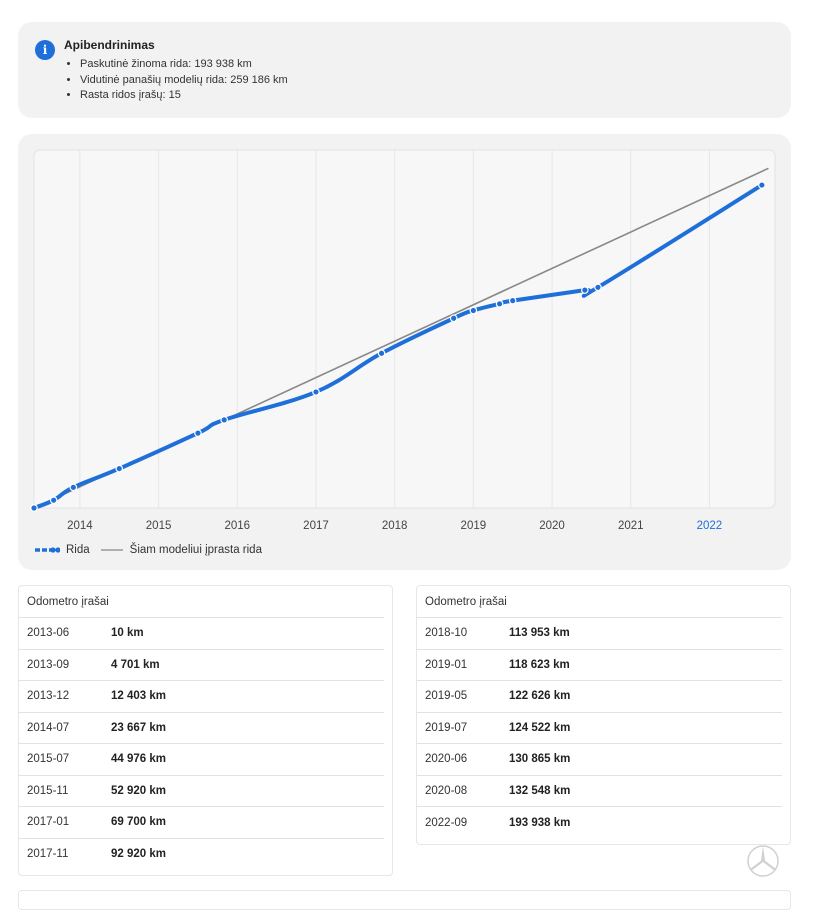  I want to click on row-mileage: 130 865 km, so click(540, 759).